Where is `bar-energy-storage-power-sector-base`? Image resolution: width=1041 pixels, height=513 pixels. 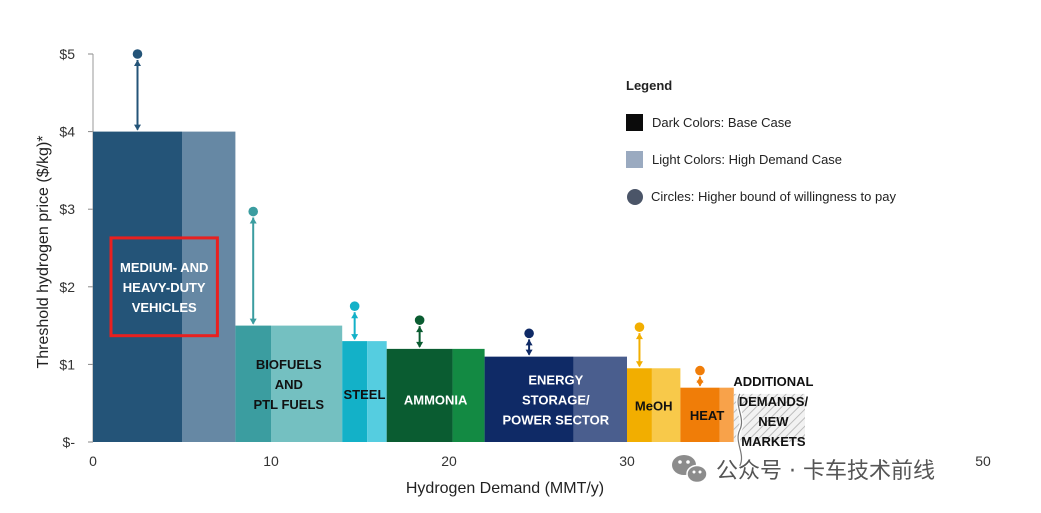 bar-energy-storage-power-sector-base is located at coordinates (529, 399).